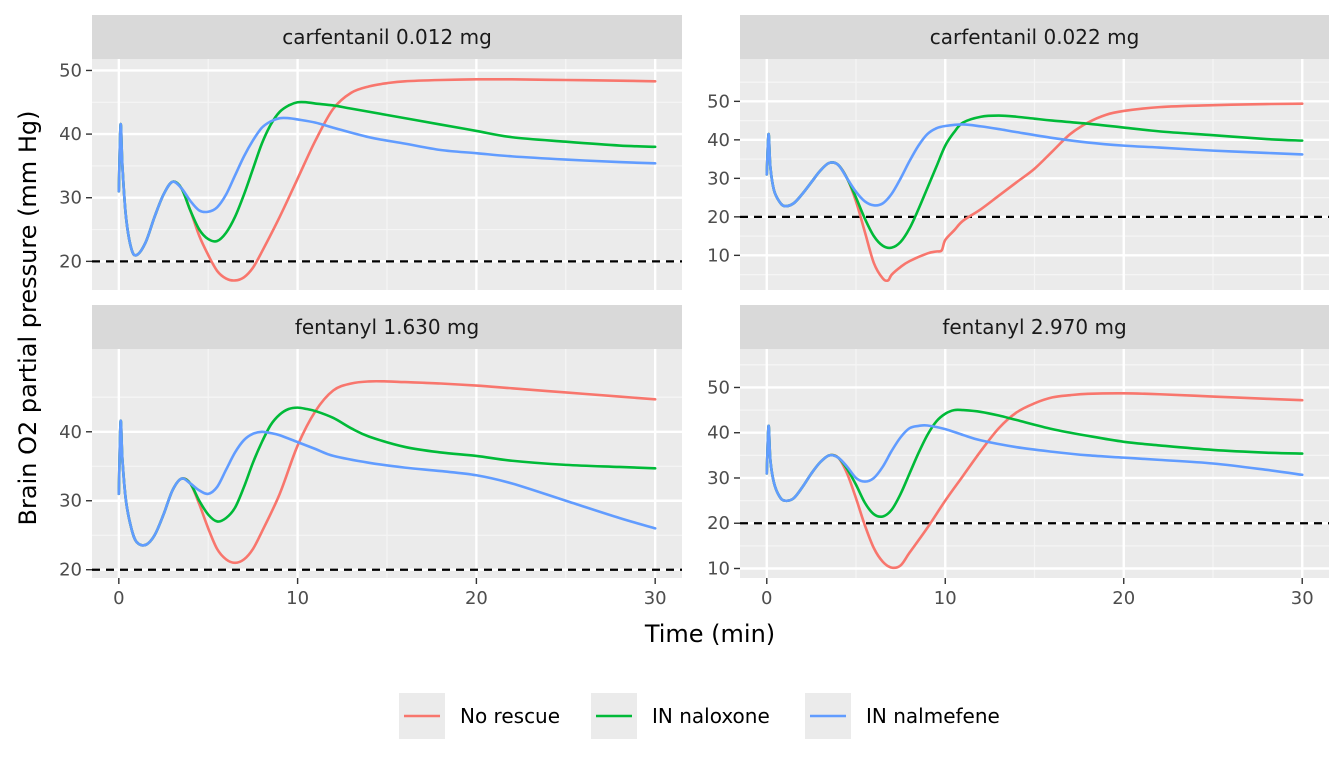 The height and width of the screenshot is (768, 1344). I want to click on panel-title: fentanyl 1.630 mg, so click(387, 327).